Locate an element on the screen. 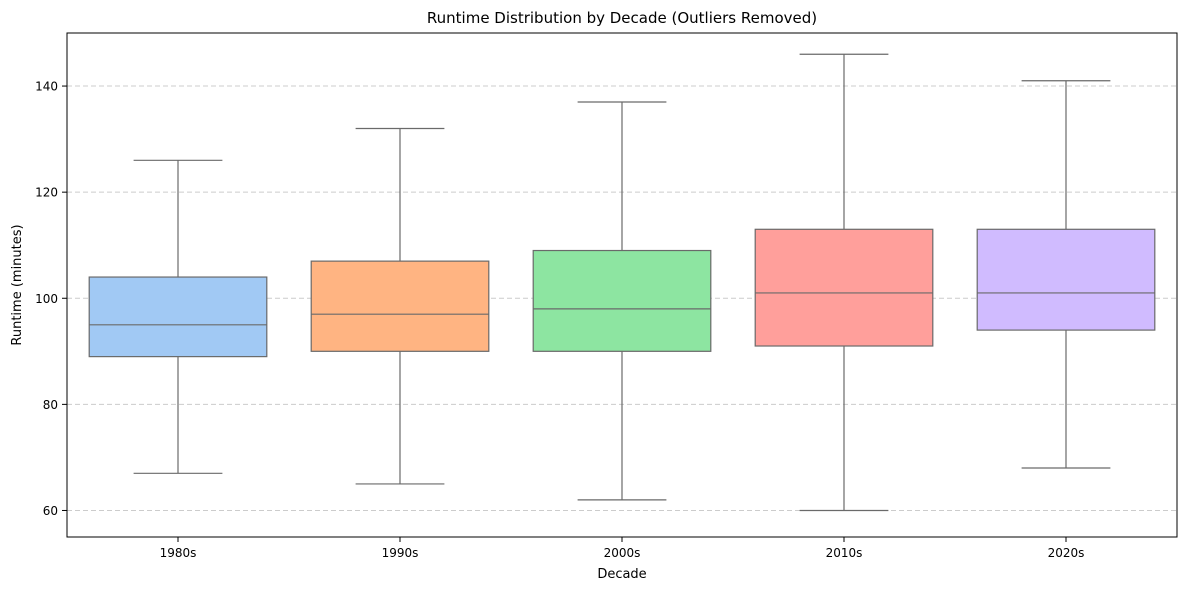 This screenshot has width=1189, height=595. x-axis-label: Decade is located at coordinates (621, 574).